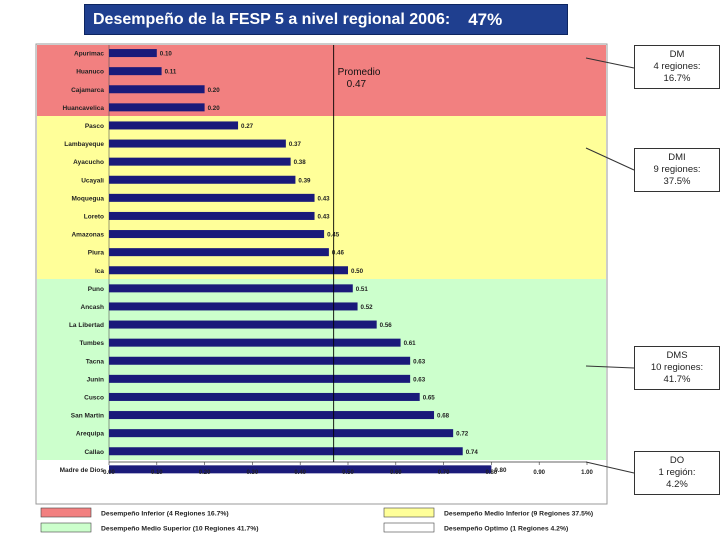 The height and width of the screenshot is (540, 720). Describe the element at coordinates (396, 473) in the screenshot. I see `x-tick-label: 0.60` at that location.